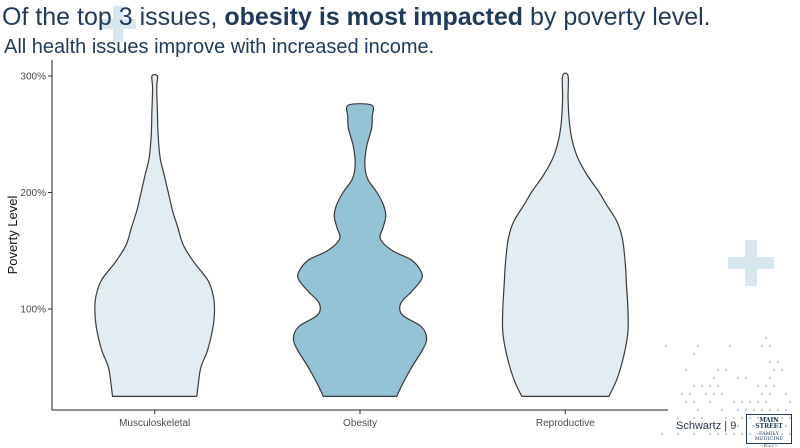 Image resolution: width=800 pixels, height=448 pixels. Describe the element at coordinates (154, 423) in the screenshot. I see `x-tick-label: Musculoskeletal` at that location.